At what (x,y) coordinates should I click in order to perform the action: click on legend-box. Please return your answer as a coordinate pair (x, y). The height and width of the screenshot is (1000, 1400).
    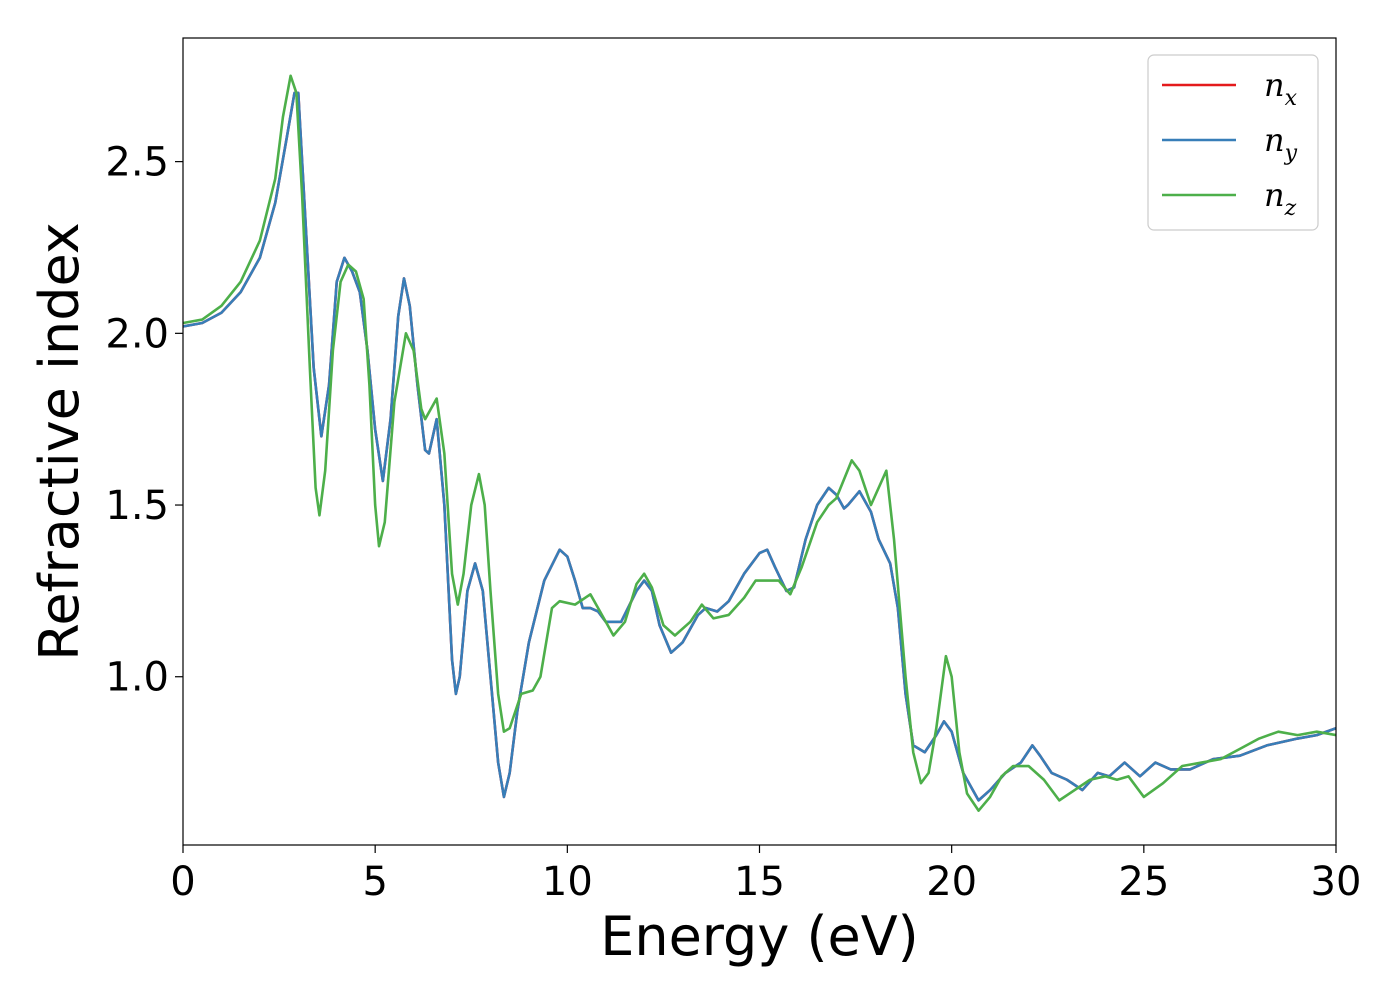
    Looking at the image, I should click on (1233, 142).